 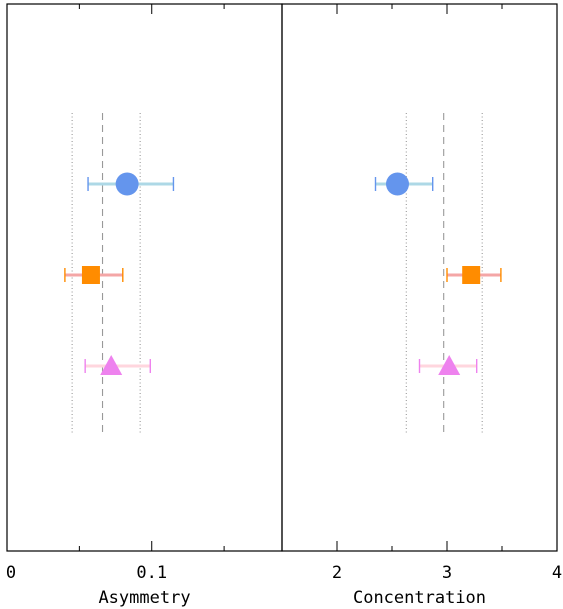 I want to click on x-tick-label: 3, so click(x=447, y=573).